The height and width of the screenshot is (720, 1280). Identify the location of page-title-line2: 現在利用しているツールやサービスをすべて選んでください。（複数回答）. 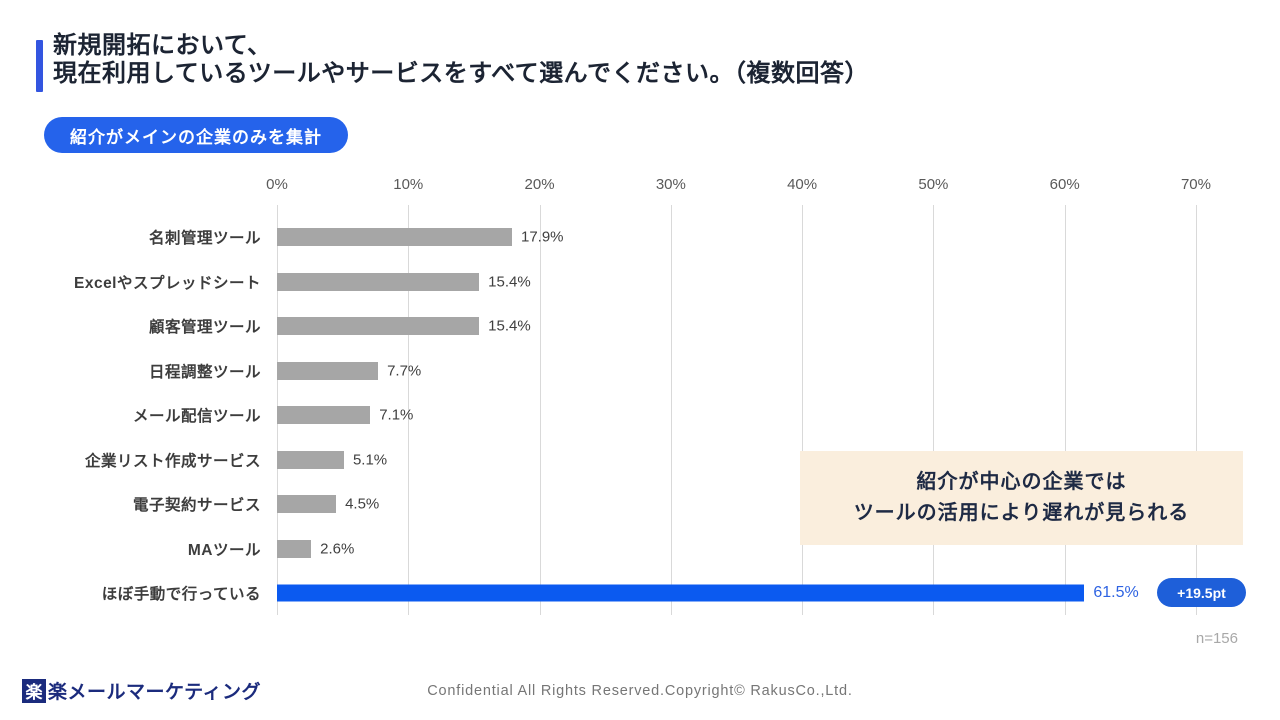
(461, 73).